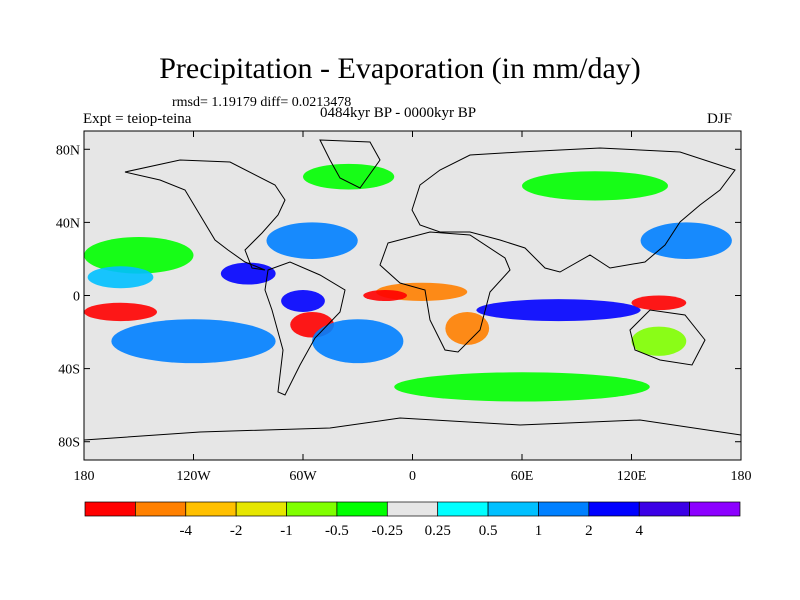 The width and height of the screenshot is (800, 600). I want to click on colorbar-label: -0.5, so click(337, 531).